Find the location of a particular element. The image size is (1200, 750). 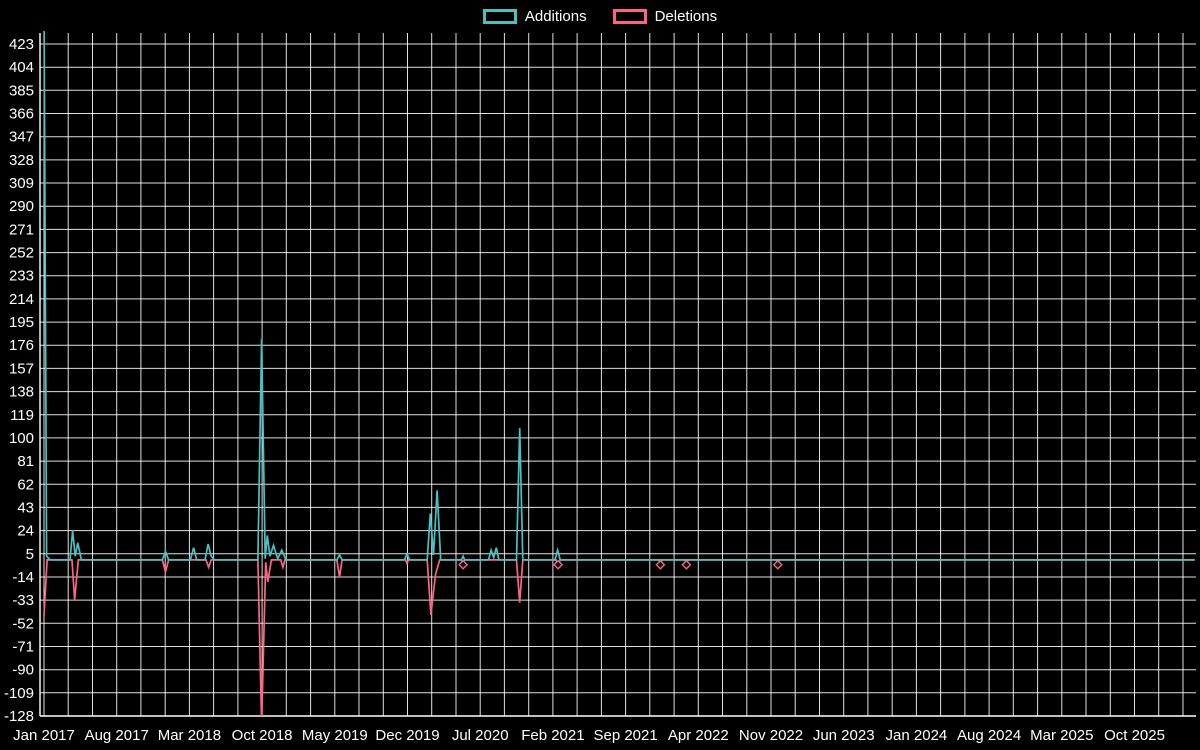

y-tick-label: 233 is located at coordinates (21, 276).